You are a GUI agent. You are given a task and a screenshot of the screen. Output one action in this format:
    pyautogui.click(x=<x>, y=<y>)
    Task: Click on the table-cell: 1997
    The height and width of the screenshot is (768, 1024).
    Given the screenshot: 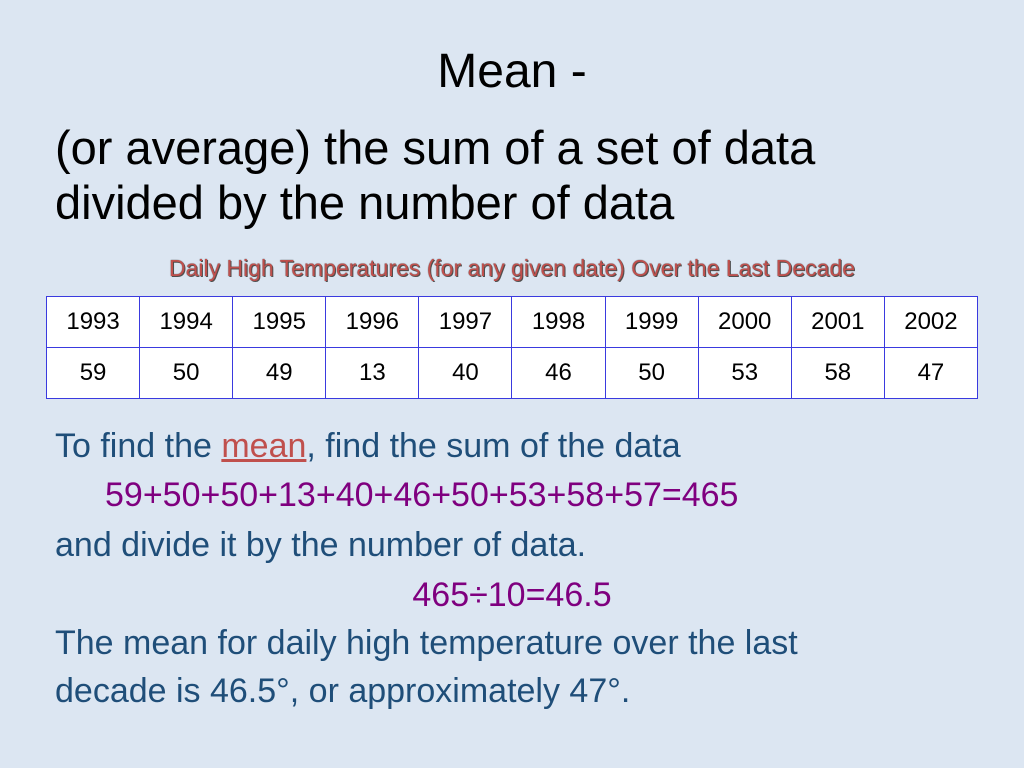 What is the action you would take?
    pyautogui.click(x=465, y=322)
    